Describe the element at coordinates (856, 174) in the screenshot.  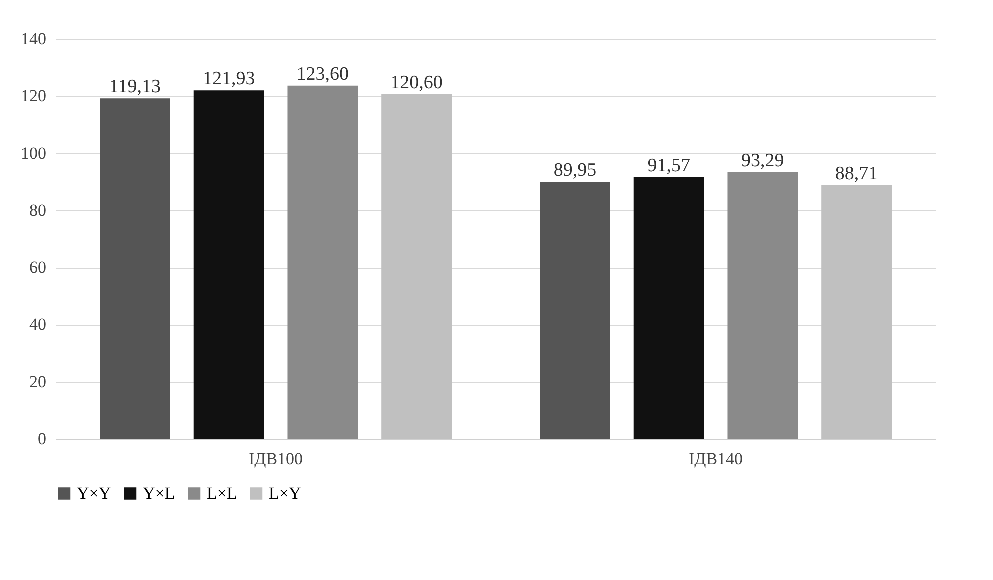
I see `data-label: 88,71` at that location.